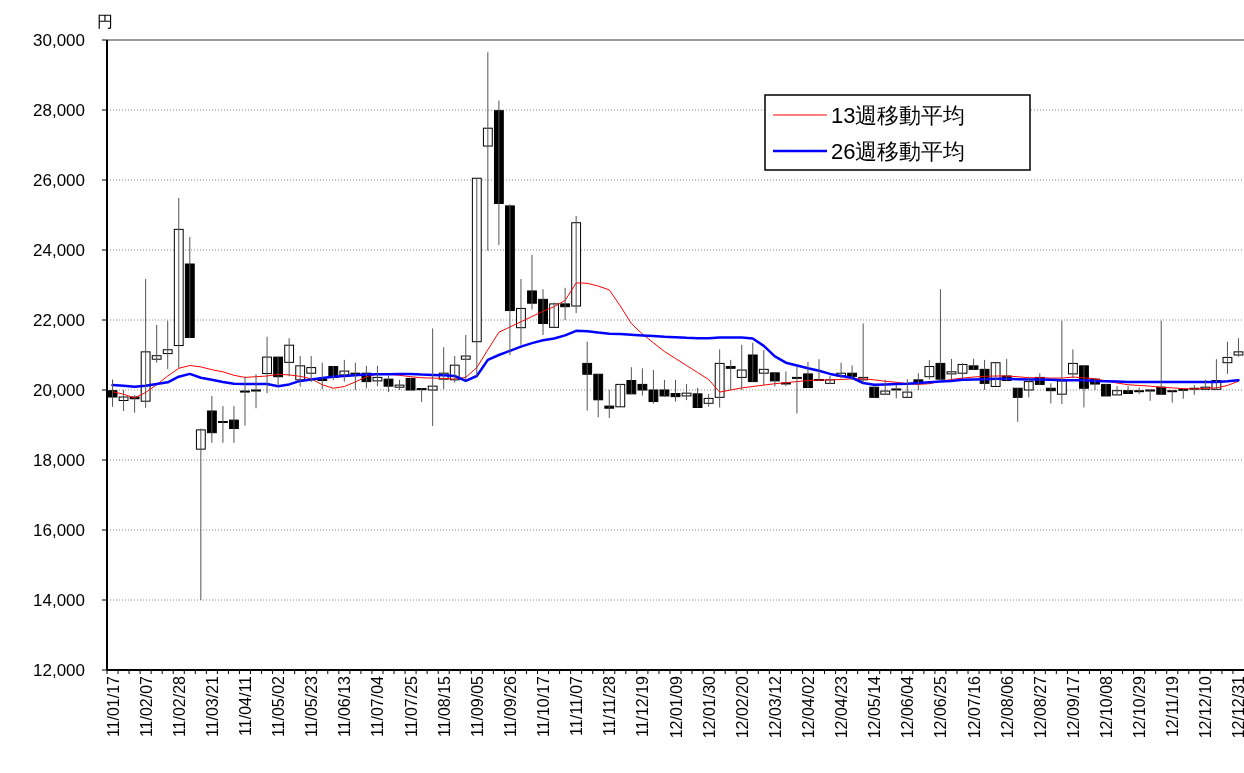 The width and height of the screenshot is (1244, 773). What do you see at coordinates (212, 706) in the screenshot?
I see `x-tick-label: 11/03/21` at bounding box center [212, 706].